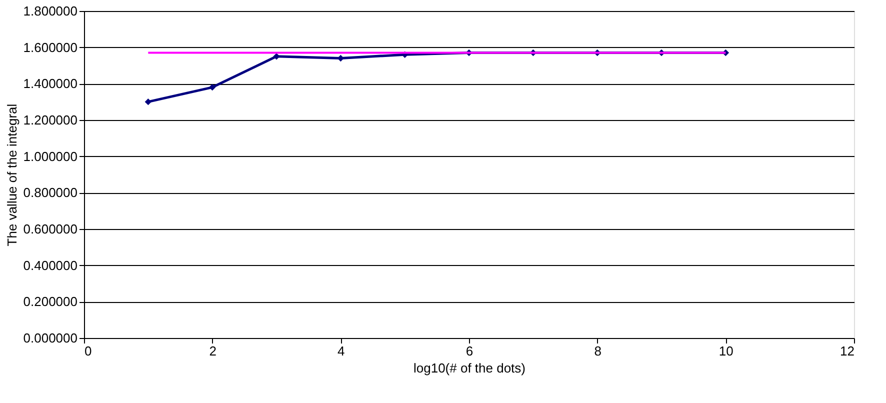 The width and height of the screenshot is (886, 403). I want to click on x-tick-label: 0, so click(88, 351).